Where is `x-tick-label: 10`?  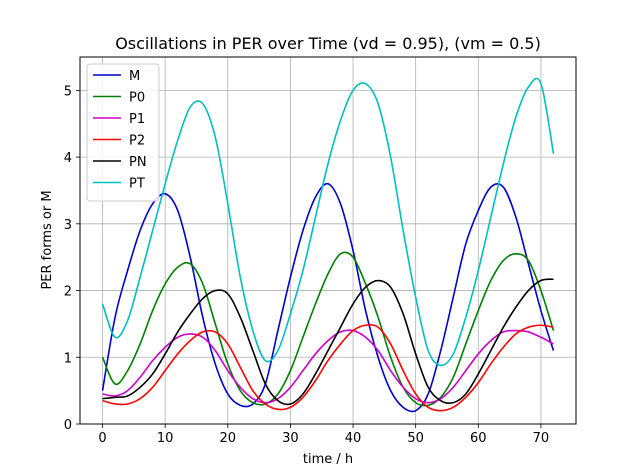
x-tick-label: 10 is located at coordinates (165, 438).